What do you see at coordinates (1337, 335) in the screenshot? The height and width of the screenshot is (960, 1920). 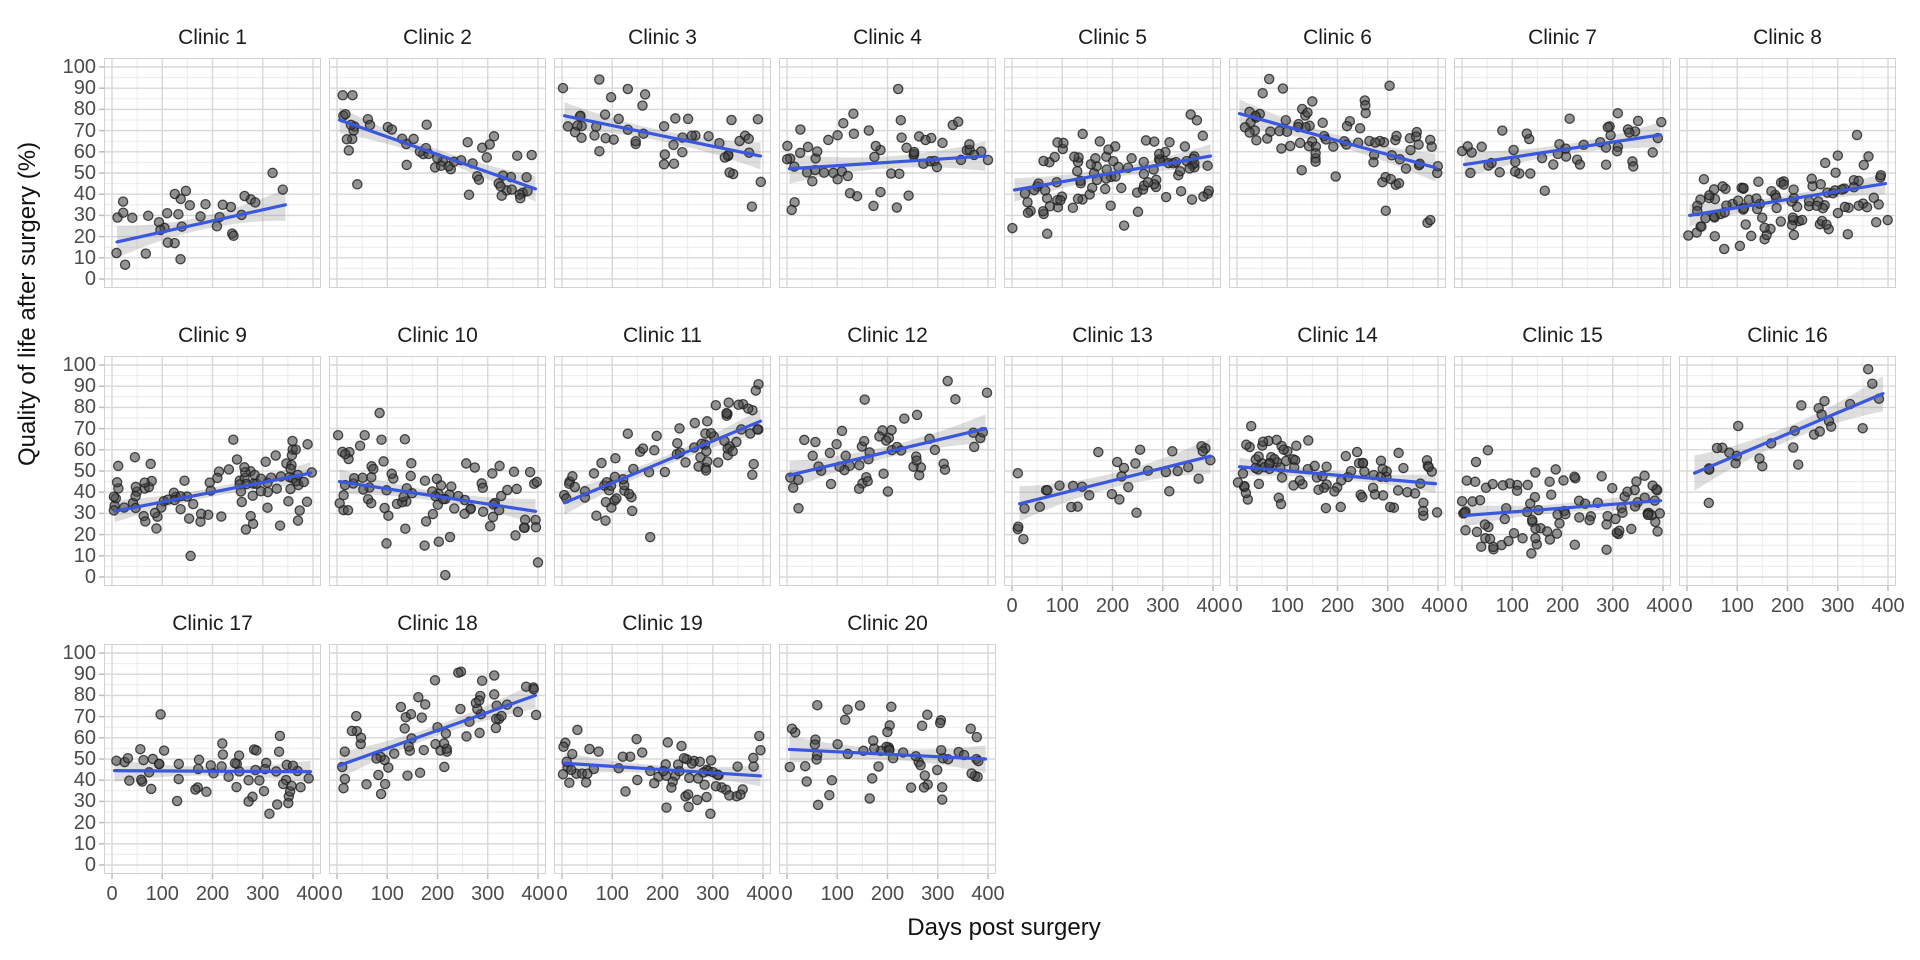 I see `facet-title: Clinic 14` at bounding box center [1337, 335].